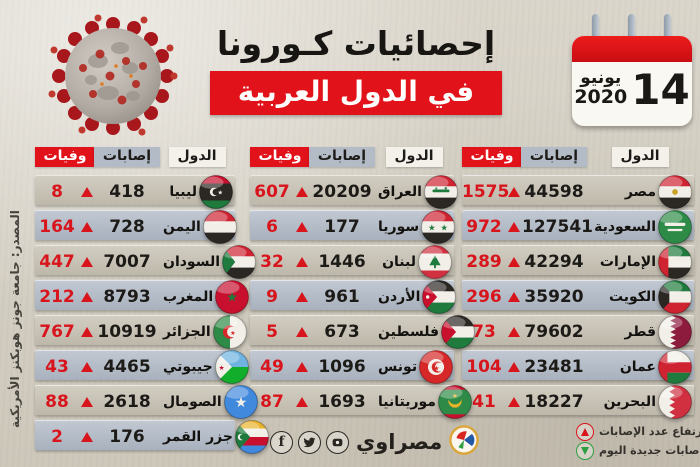 Image resolution: width=700 pixels, height=467 pixels. What do you see at coordinates (342, 367) in the screenshot?
I see `cases-value: 1096` at bounding box center [342, 367].